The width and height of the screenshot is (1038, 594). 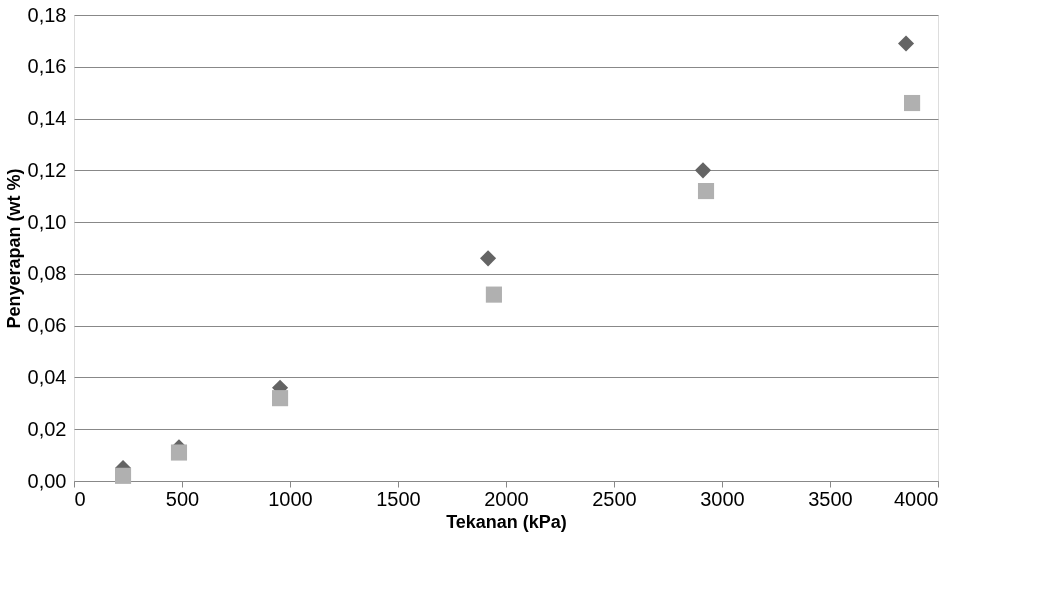 What do you see at coordinates (80, 498) in the screenshot?
I see `x-tick-label: 0` at bounding box center [80, 498].